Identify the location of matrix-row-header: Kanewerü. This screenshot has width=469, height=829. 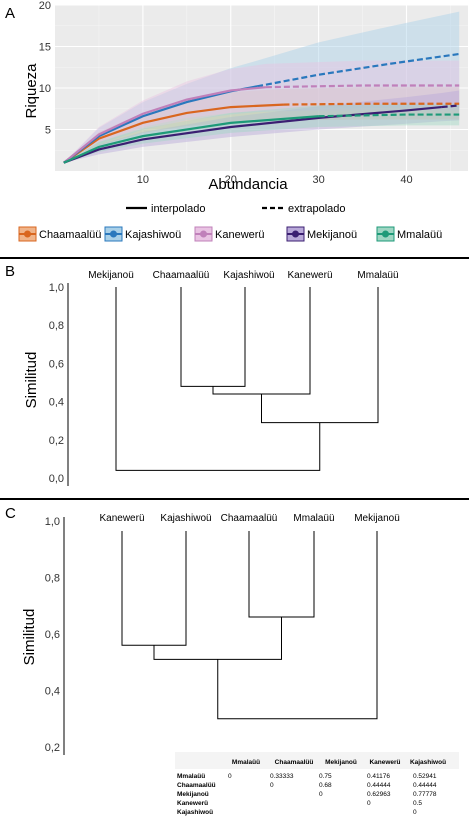
(192, 803).